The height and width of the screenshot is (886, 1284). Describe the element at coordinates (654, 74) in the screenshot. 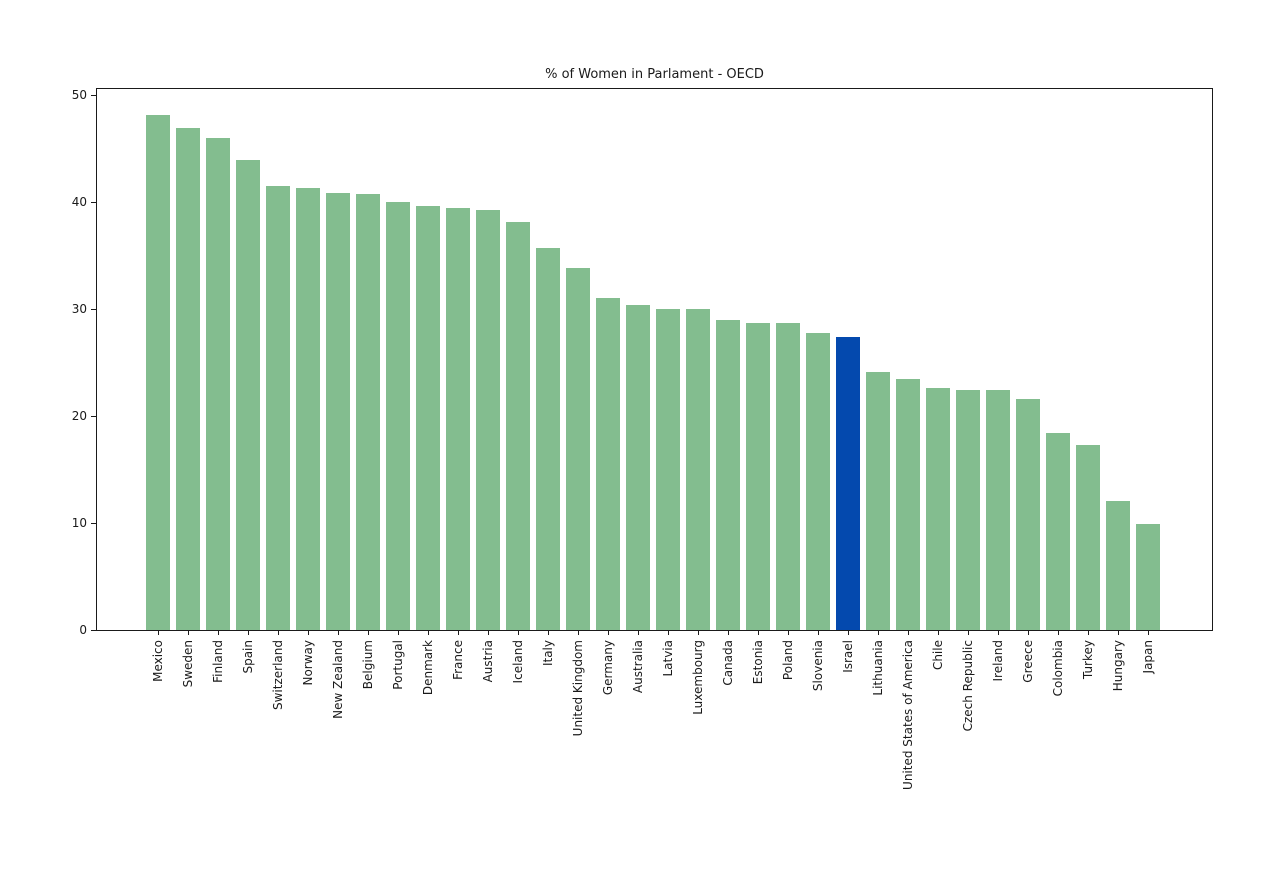

I see `chart-title: % of Women in Parlament - OECD` at that location.